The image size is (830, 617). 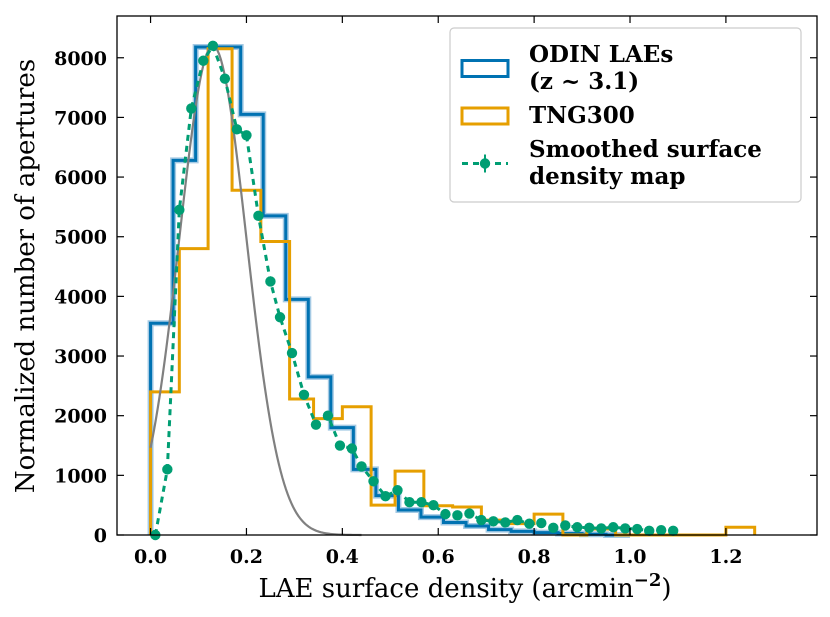 What do you see at coordinates (725, 557) in the screenshot?
I see `x-tick-label: 1.2` at bounding box center [725, 557].